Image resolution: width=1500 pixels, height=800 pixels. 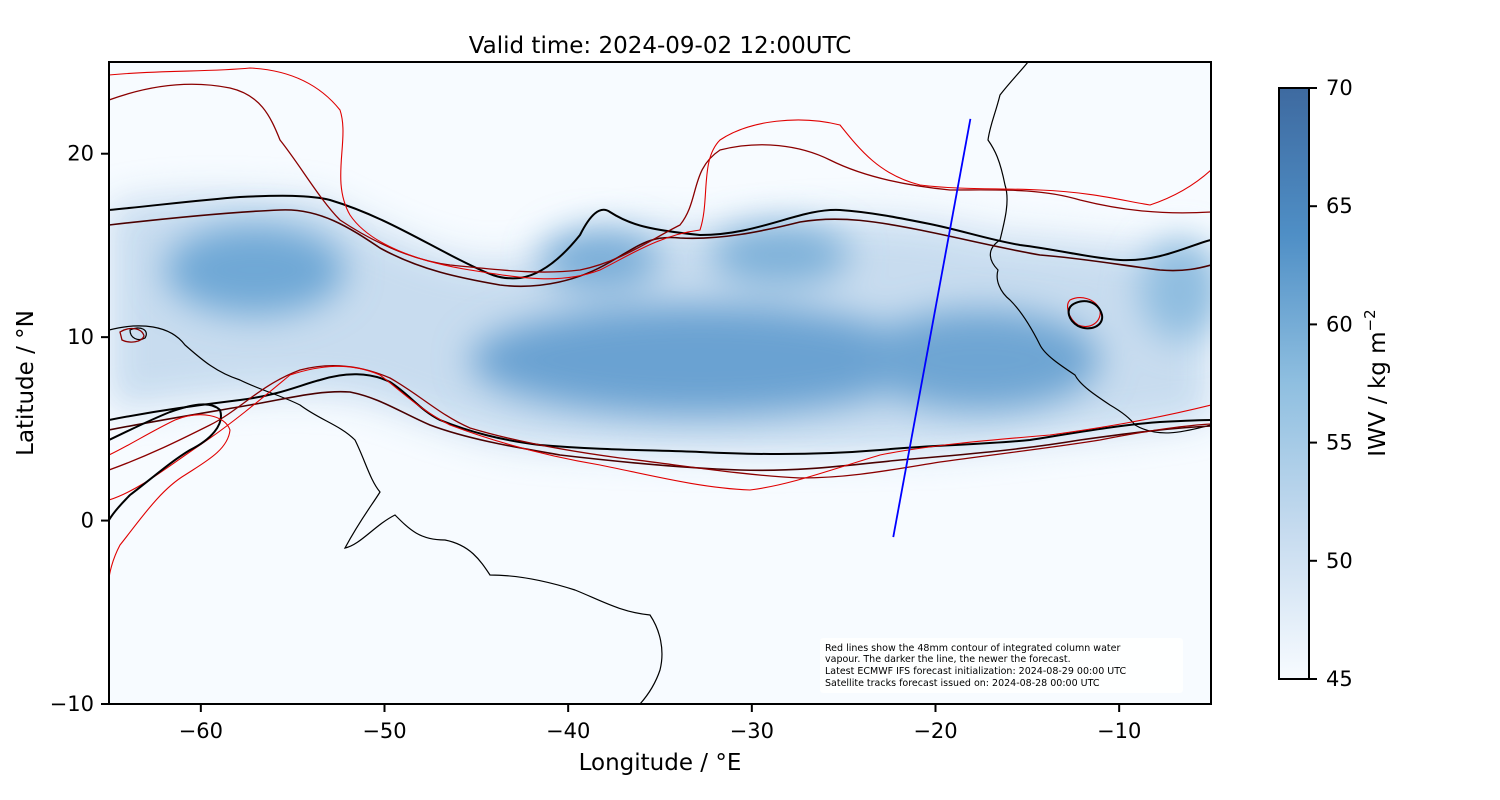 What do you see at coordinates (1331, 383) in the screenshot?
I see `colorbar-ticks: 45 50 55 60 65 70` at bounding box center [1331, 383].